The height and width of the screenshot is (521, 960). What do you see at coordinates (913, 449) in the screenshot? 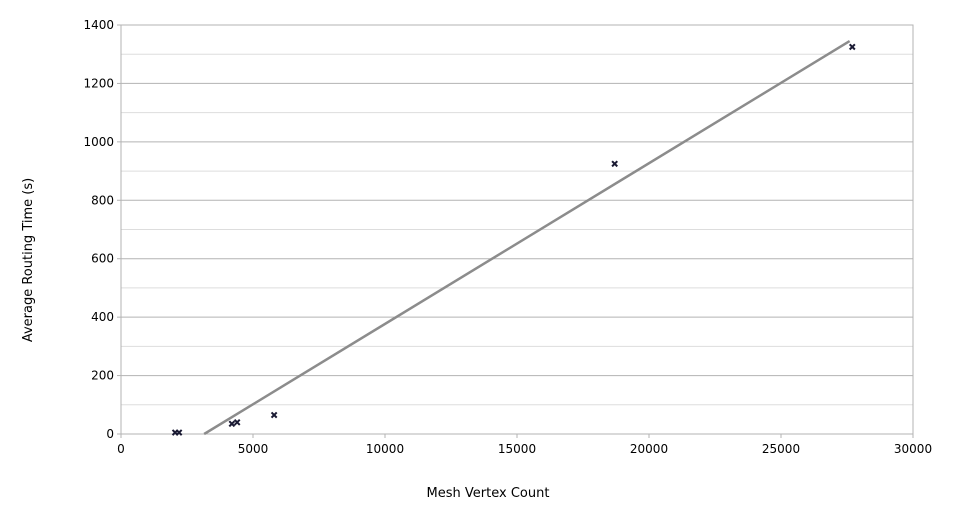
I see `x-tick-label: 30000` at bounding box center [913, 449].